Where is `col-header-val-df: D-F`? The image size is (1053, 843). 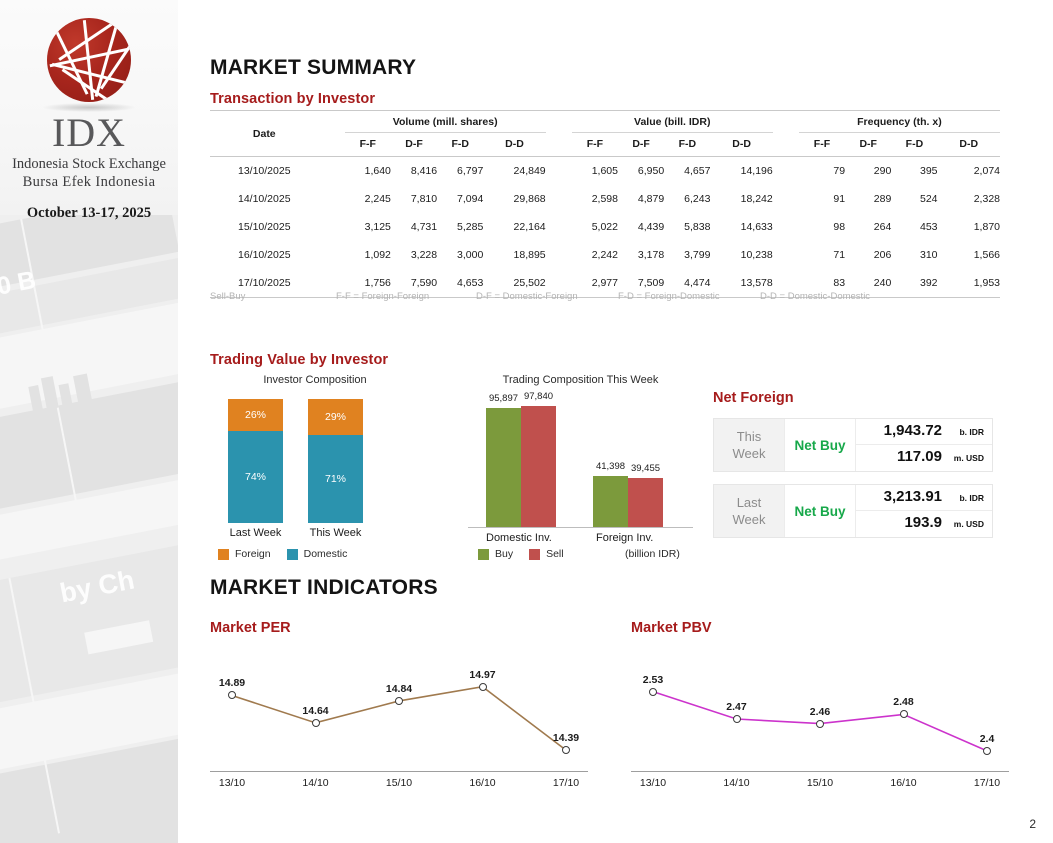 col-header-val-df: D-F is located at coordinates (641, 144).